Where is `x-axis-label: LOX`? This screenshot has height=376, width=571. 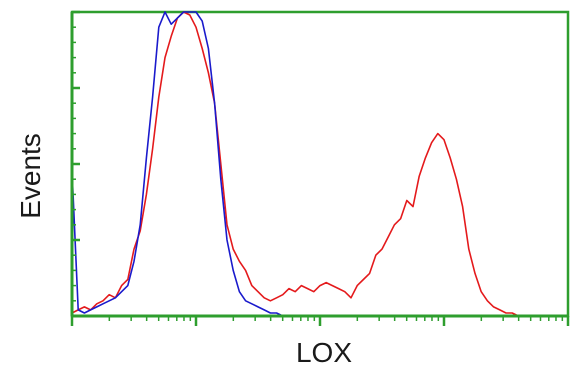 x-axis-label: LOX is located at coordinates (324, 352).